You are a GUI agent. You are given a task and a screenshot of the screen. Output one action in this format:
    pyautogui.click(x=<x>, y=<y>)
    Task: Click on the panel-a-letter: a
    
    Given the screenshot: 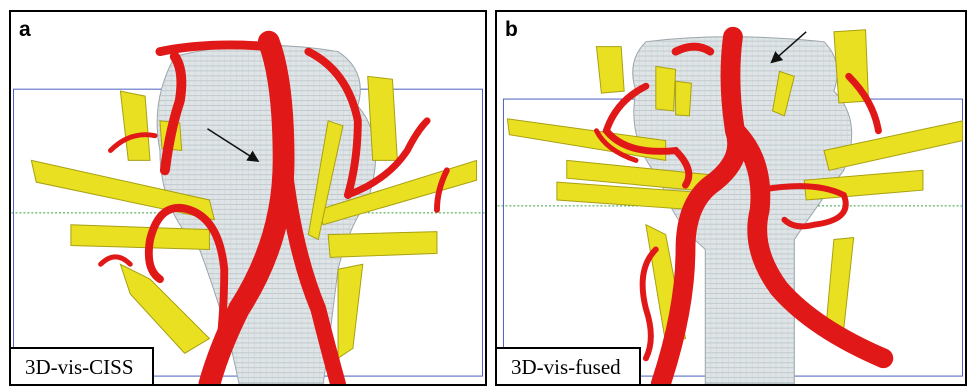 What is the action you would take?
    pyautogui.click(x=25, y=29)
    